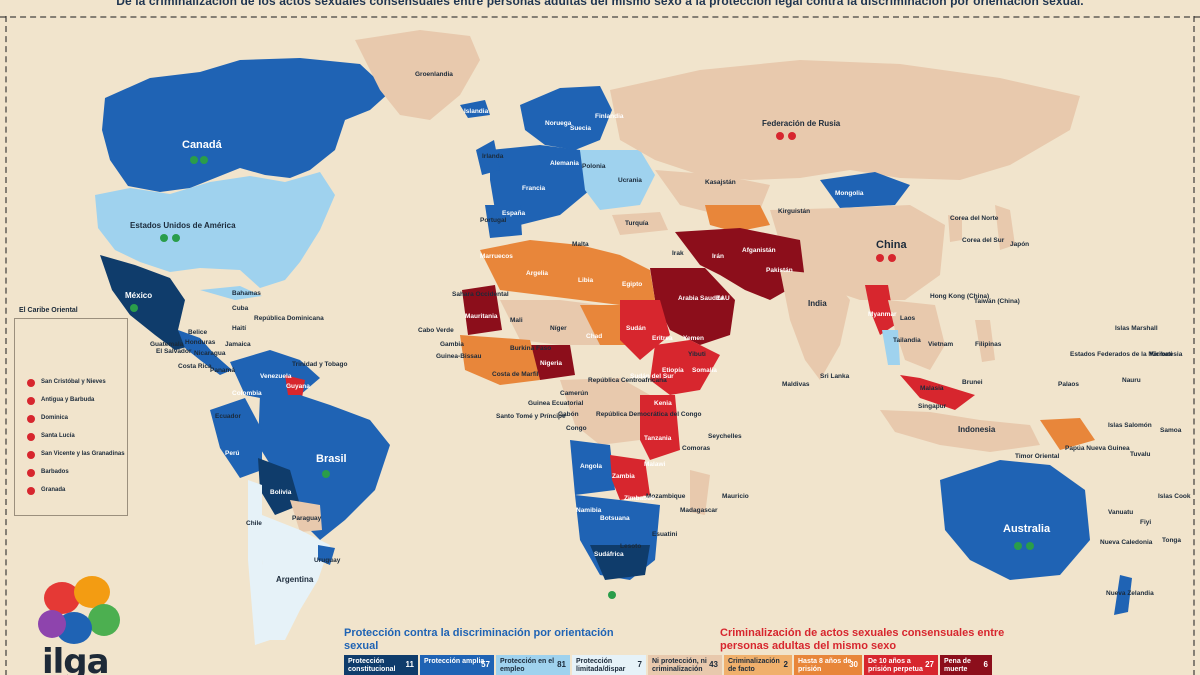 The height and width of the screenshot is (675, 1200). I want to click on region-png, so click(1067, 434).